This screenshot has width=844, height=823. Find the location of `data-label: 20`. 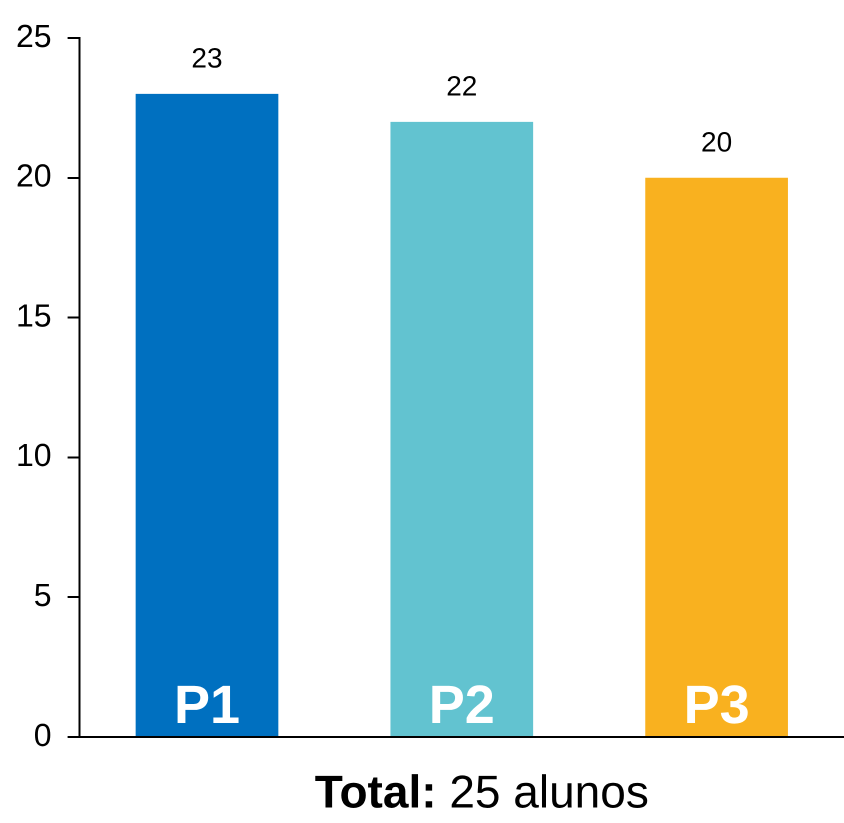

data-label: 20 is located at coordinates (716, 142).